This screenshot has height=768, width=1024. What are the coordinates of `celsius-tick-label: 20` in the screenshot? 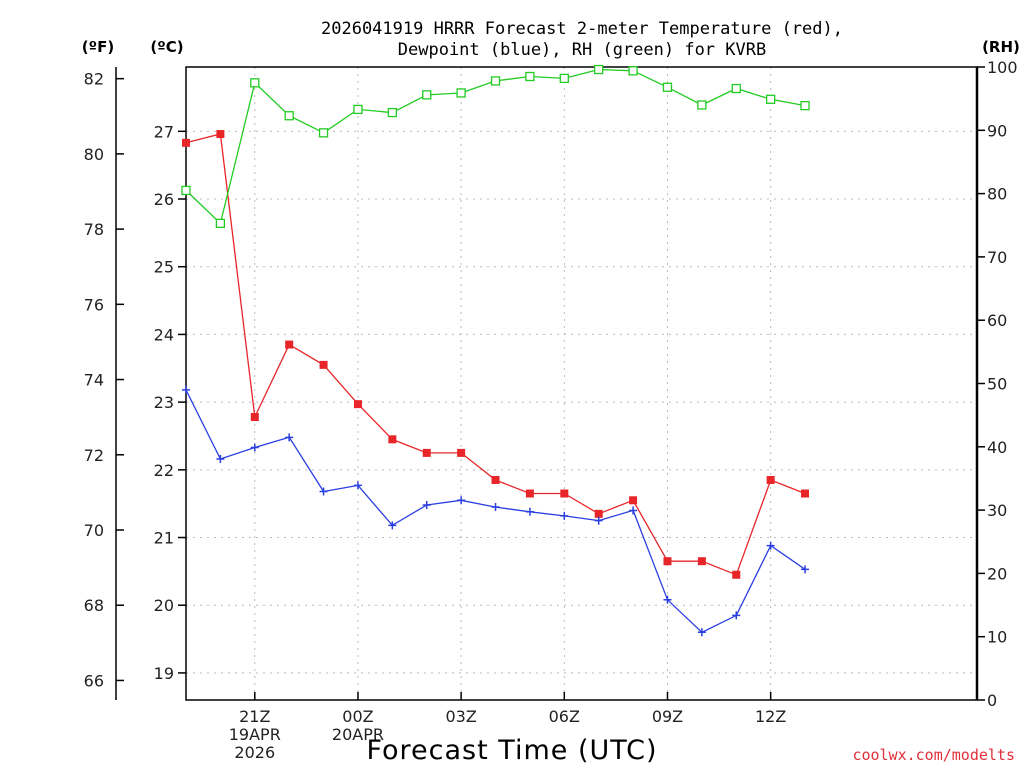 It's located at (164, 605).